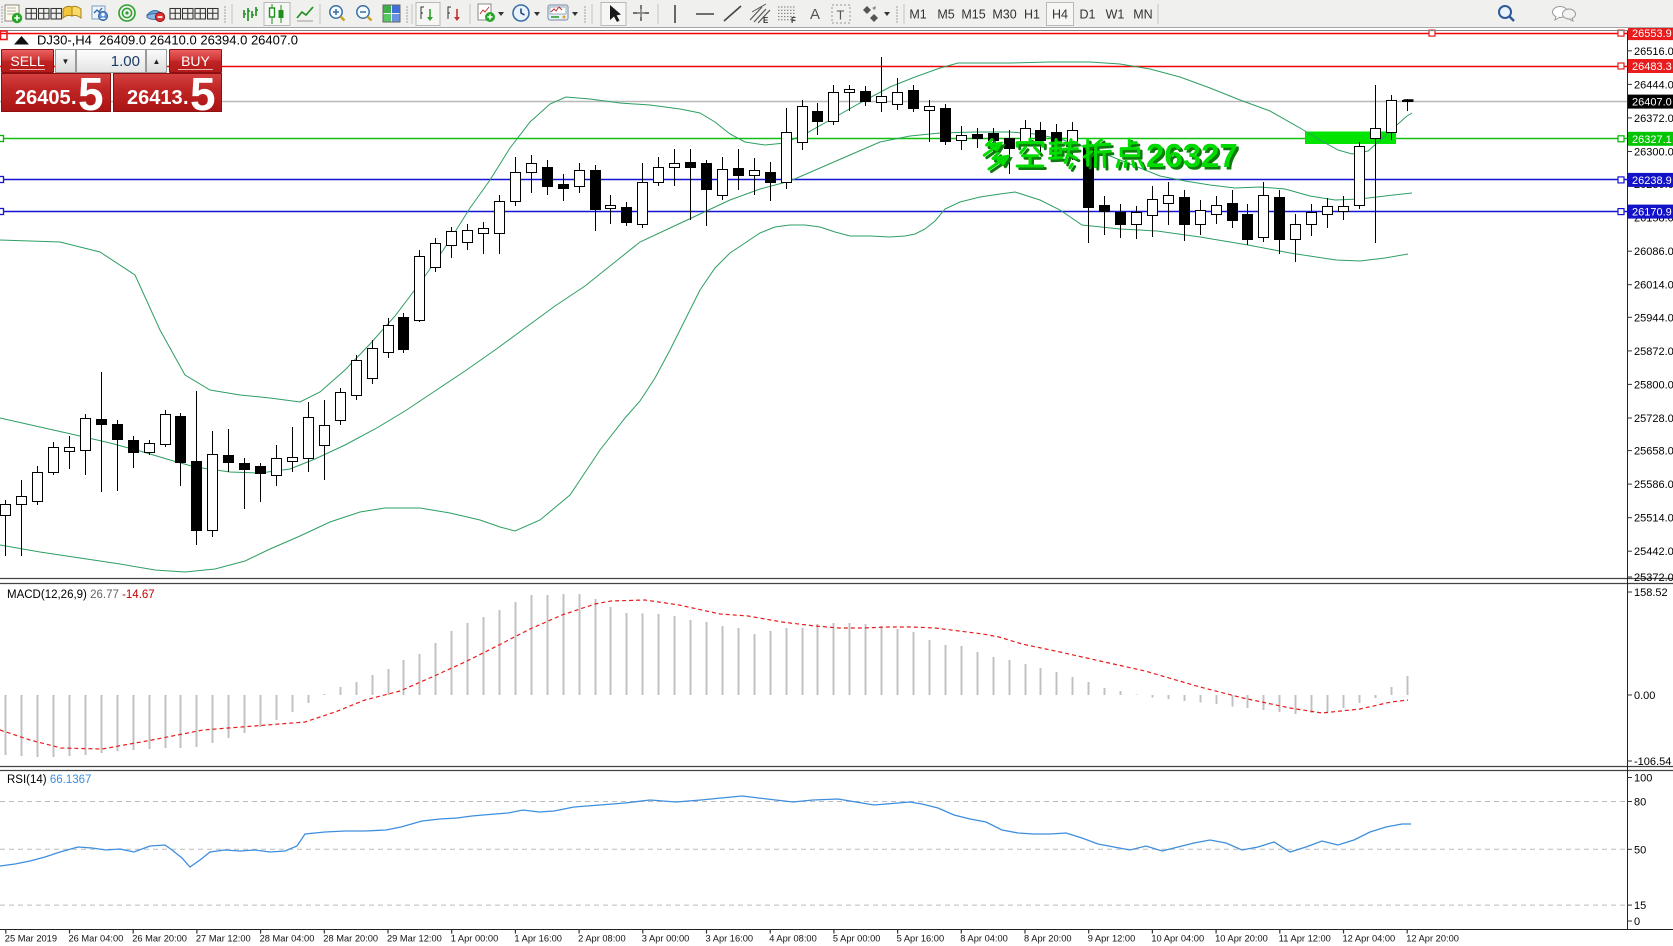 The height and width of the screenshot is (946, 1673). I want to click on svg-text: T, so click(841, 15).